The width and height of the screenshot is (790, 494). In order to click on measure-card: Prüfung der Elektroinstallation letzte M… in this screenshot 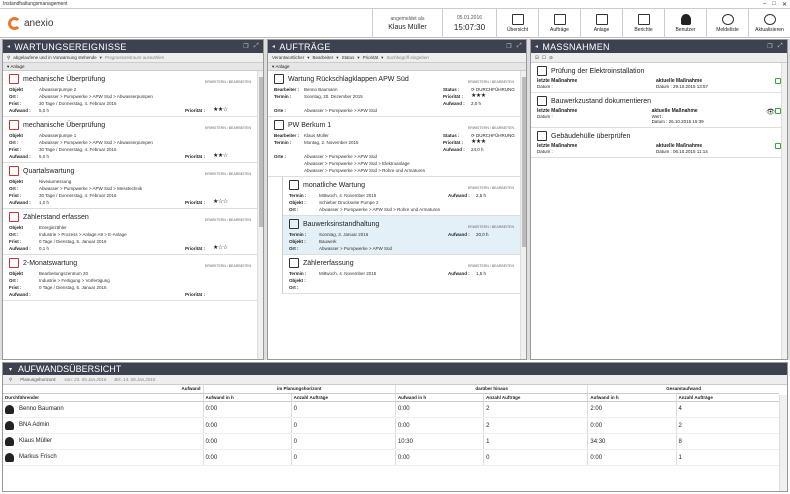, I will do `click(659, 78)`.